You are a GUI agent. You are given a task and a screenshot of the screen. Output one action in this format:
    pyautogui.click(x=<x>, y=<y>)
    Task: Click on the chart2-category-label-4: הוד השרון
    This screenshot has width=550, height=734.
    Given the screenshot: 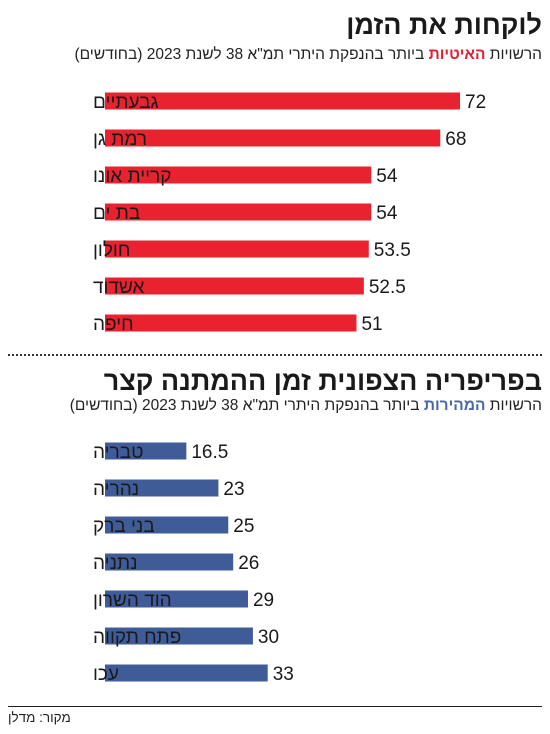 What is the action you would take?
    pyautogui.click(x=132, y=600)
    